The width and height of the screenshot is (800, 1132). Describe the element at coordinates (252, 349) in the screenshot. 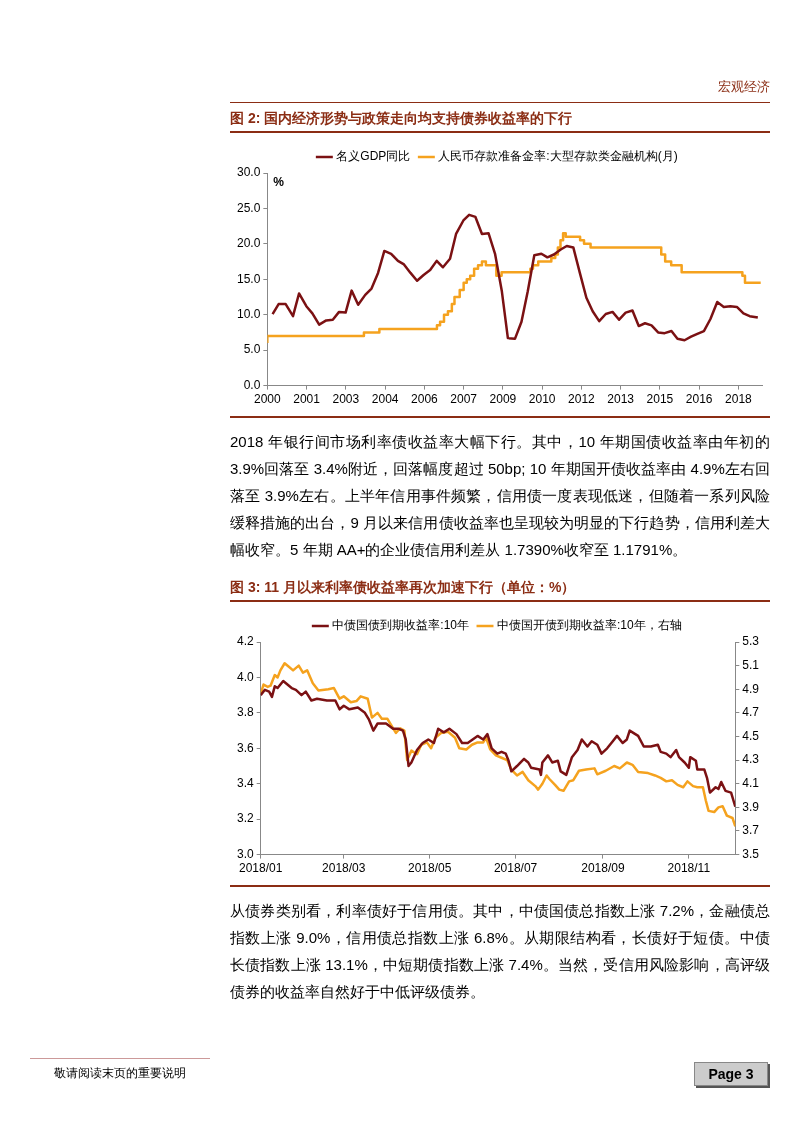

I see `y-tick-label: 5.0` at that location.